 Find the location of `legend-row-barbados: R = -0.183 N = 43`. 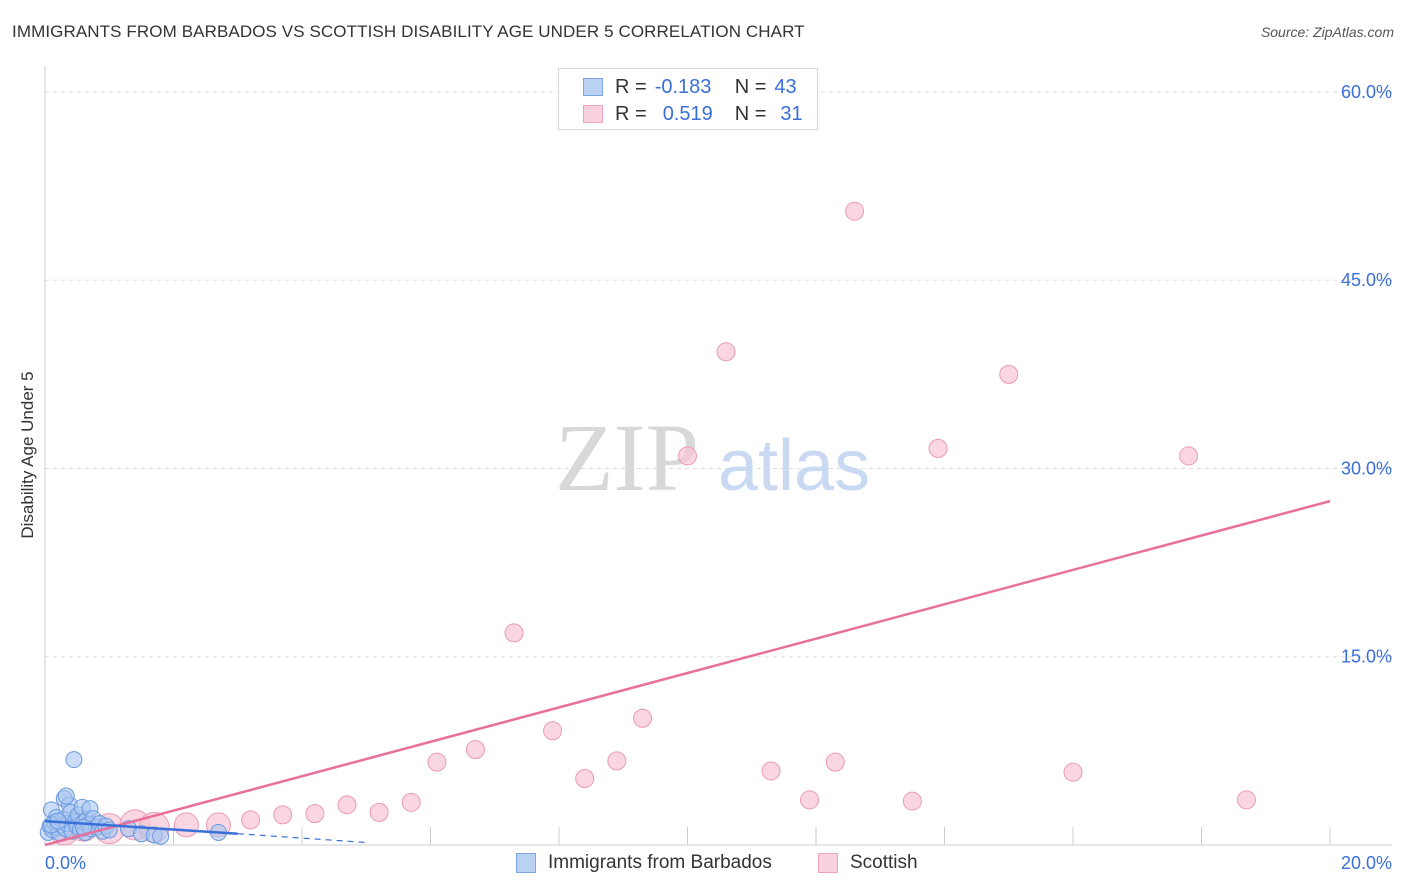

legend-row-barbados: R = -0.183 N = 43 is located at coordinates (690, 87).